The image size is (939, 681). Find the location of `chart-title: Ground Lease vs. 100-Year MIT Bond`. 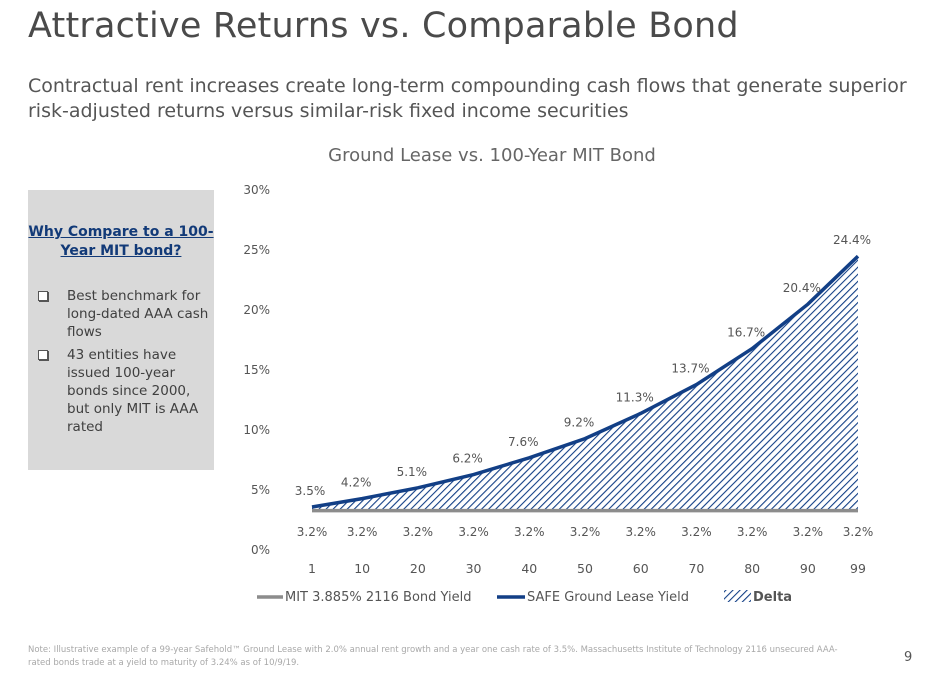

chart-title: Ground Lease vs. 100-Year MIT Bond is located at coordinates (492, 155).